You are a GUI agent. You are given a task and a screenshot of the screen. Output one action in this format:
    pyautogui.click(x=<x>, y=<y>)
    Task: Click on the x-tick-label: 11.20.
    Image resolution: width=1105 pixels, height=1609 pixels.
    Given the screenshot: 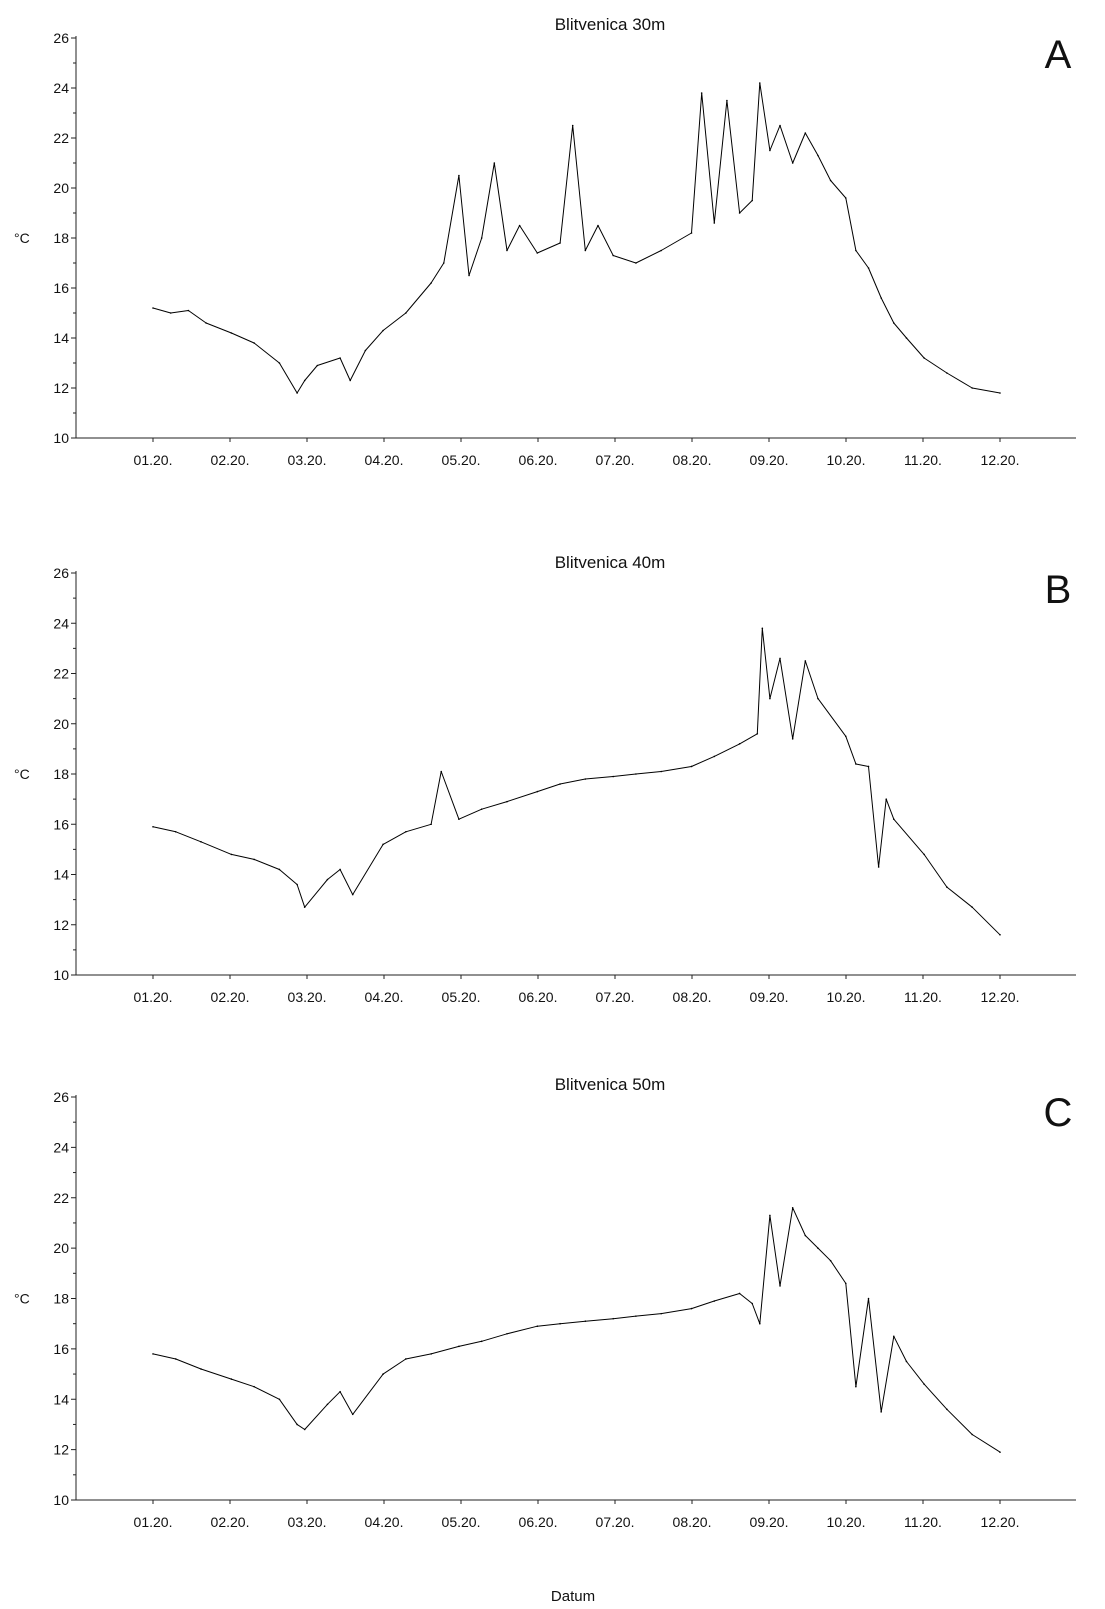 What is the action you would take?
    pyautogui.click(x=923, y=1522)
    